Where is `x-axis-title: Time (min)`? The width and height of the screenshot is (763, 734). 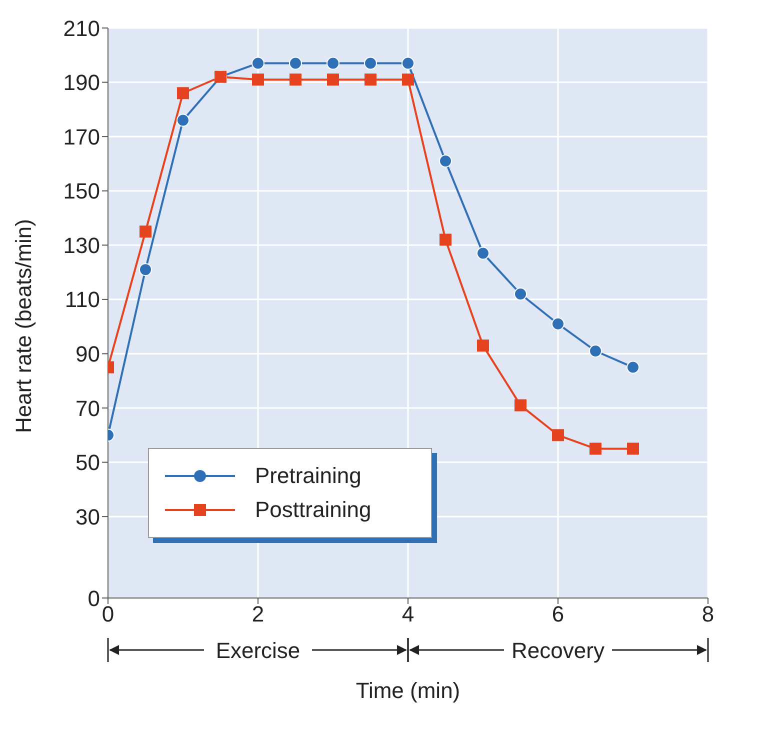 x-axis-title: Time (min) is located at coordinates (408, 690).